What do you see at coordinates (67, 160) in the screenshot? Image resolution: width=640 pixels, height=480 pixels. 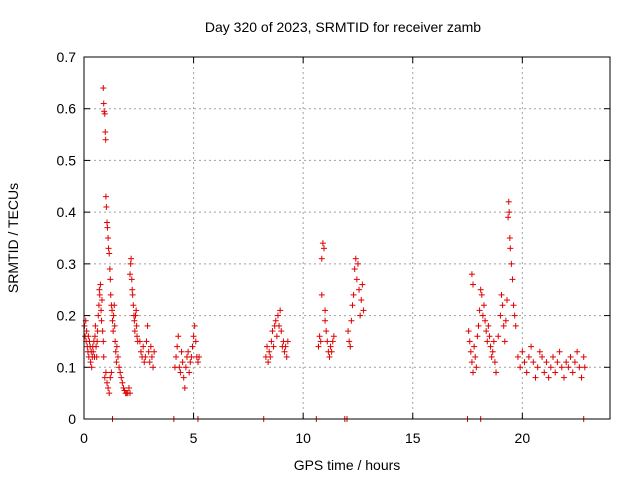 I see `y-tick-label: 0.5` at bounding box center [67, 160].